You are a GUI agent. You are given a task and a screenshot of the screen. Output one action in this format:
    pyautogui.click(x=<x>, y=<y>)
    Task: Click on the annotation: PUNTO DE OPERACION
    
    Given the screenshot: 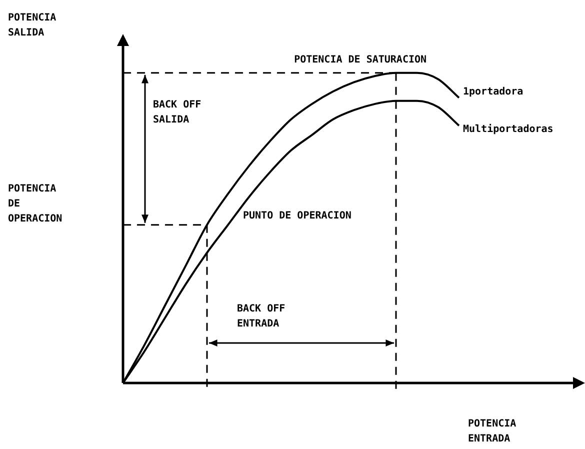 What is the action you would take?
    pyautogui.click(x=297, y=216)
    